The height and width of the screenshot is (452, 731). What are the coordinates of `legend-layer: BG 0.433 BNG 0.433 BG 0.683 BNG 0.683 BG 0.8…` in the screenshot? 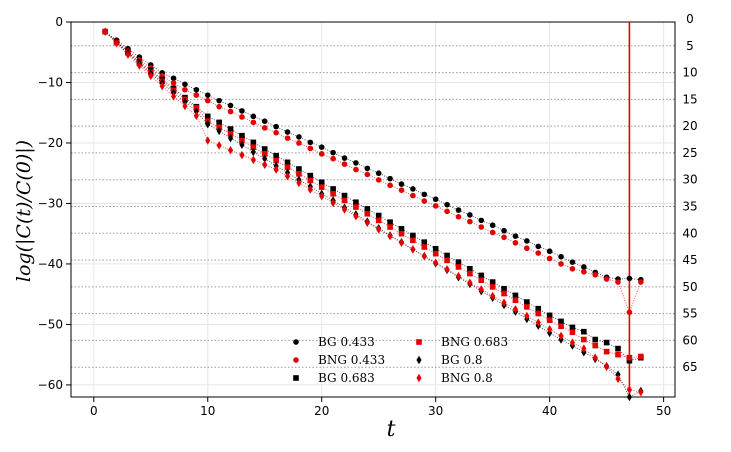 It's located at (400, 360).